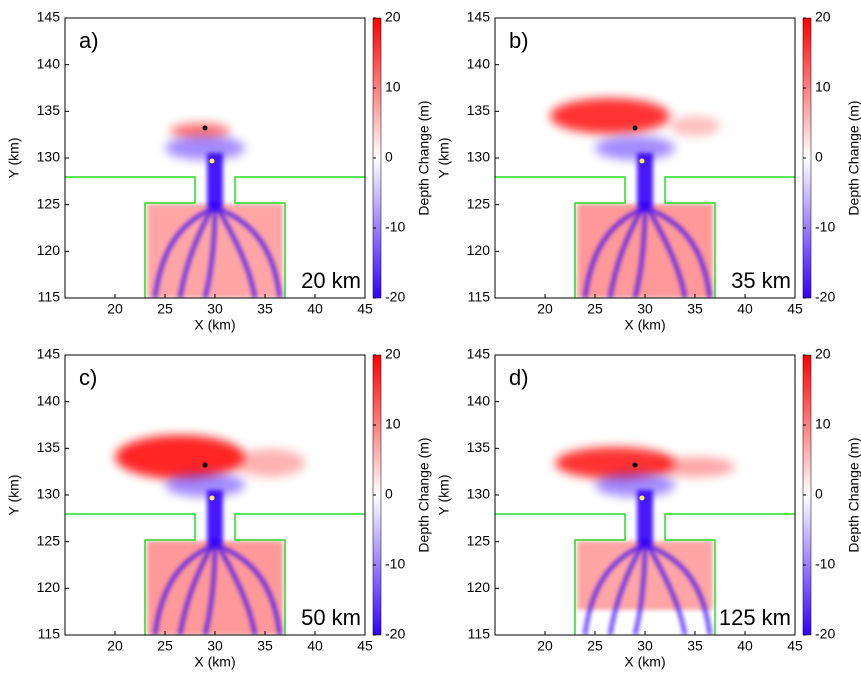 The image size is (861, 676). I want to click on panel-label: d), so click(519, 377).